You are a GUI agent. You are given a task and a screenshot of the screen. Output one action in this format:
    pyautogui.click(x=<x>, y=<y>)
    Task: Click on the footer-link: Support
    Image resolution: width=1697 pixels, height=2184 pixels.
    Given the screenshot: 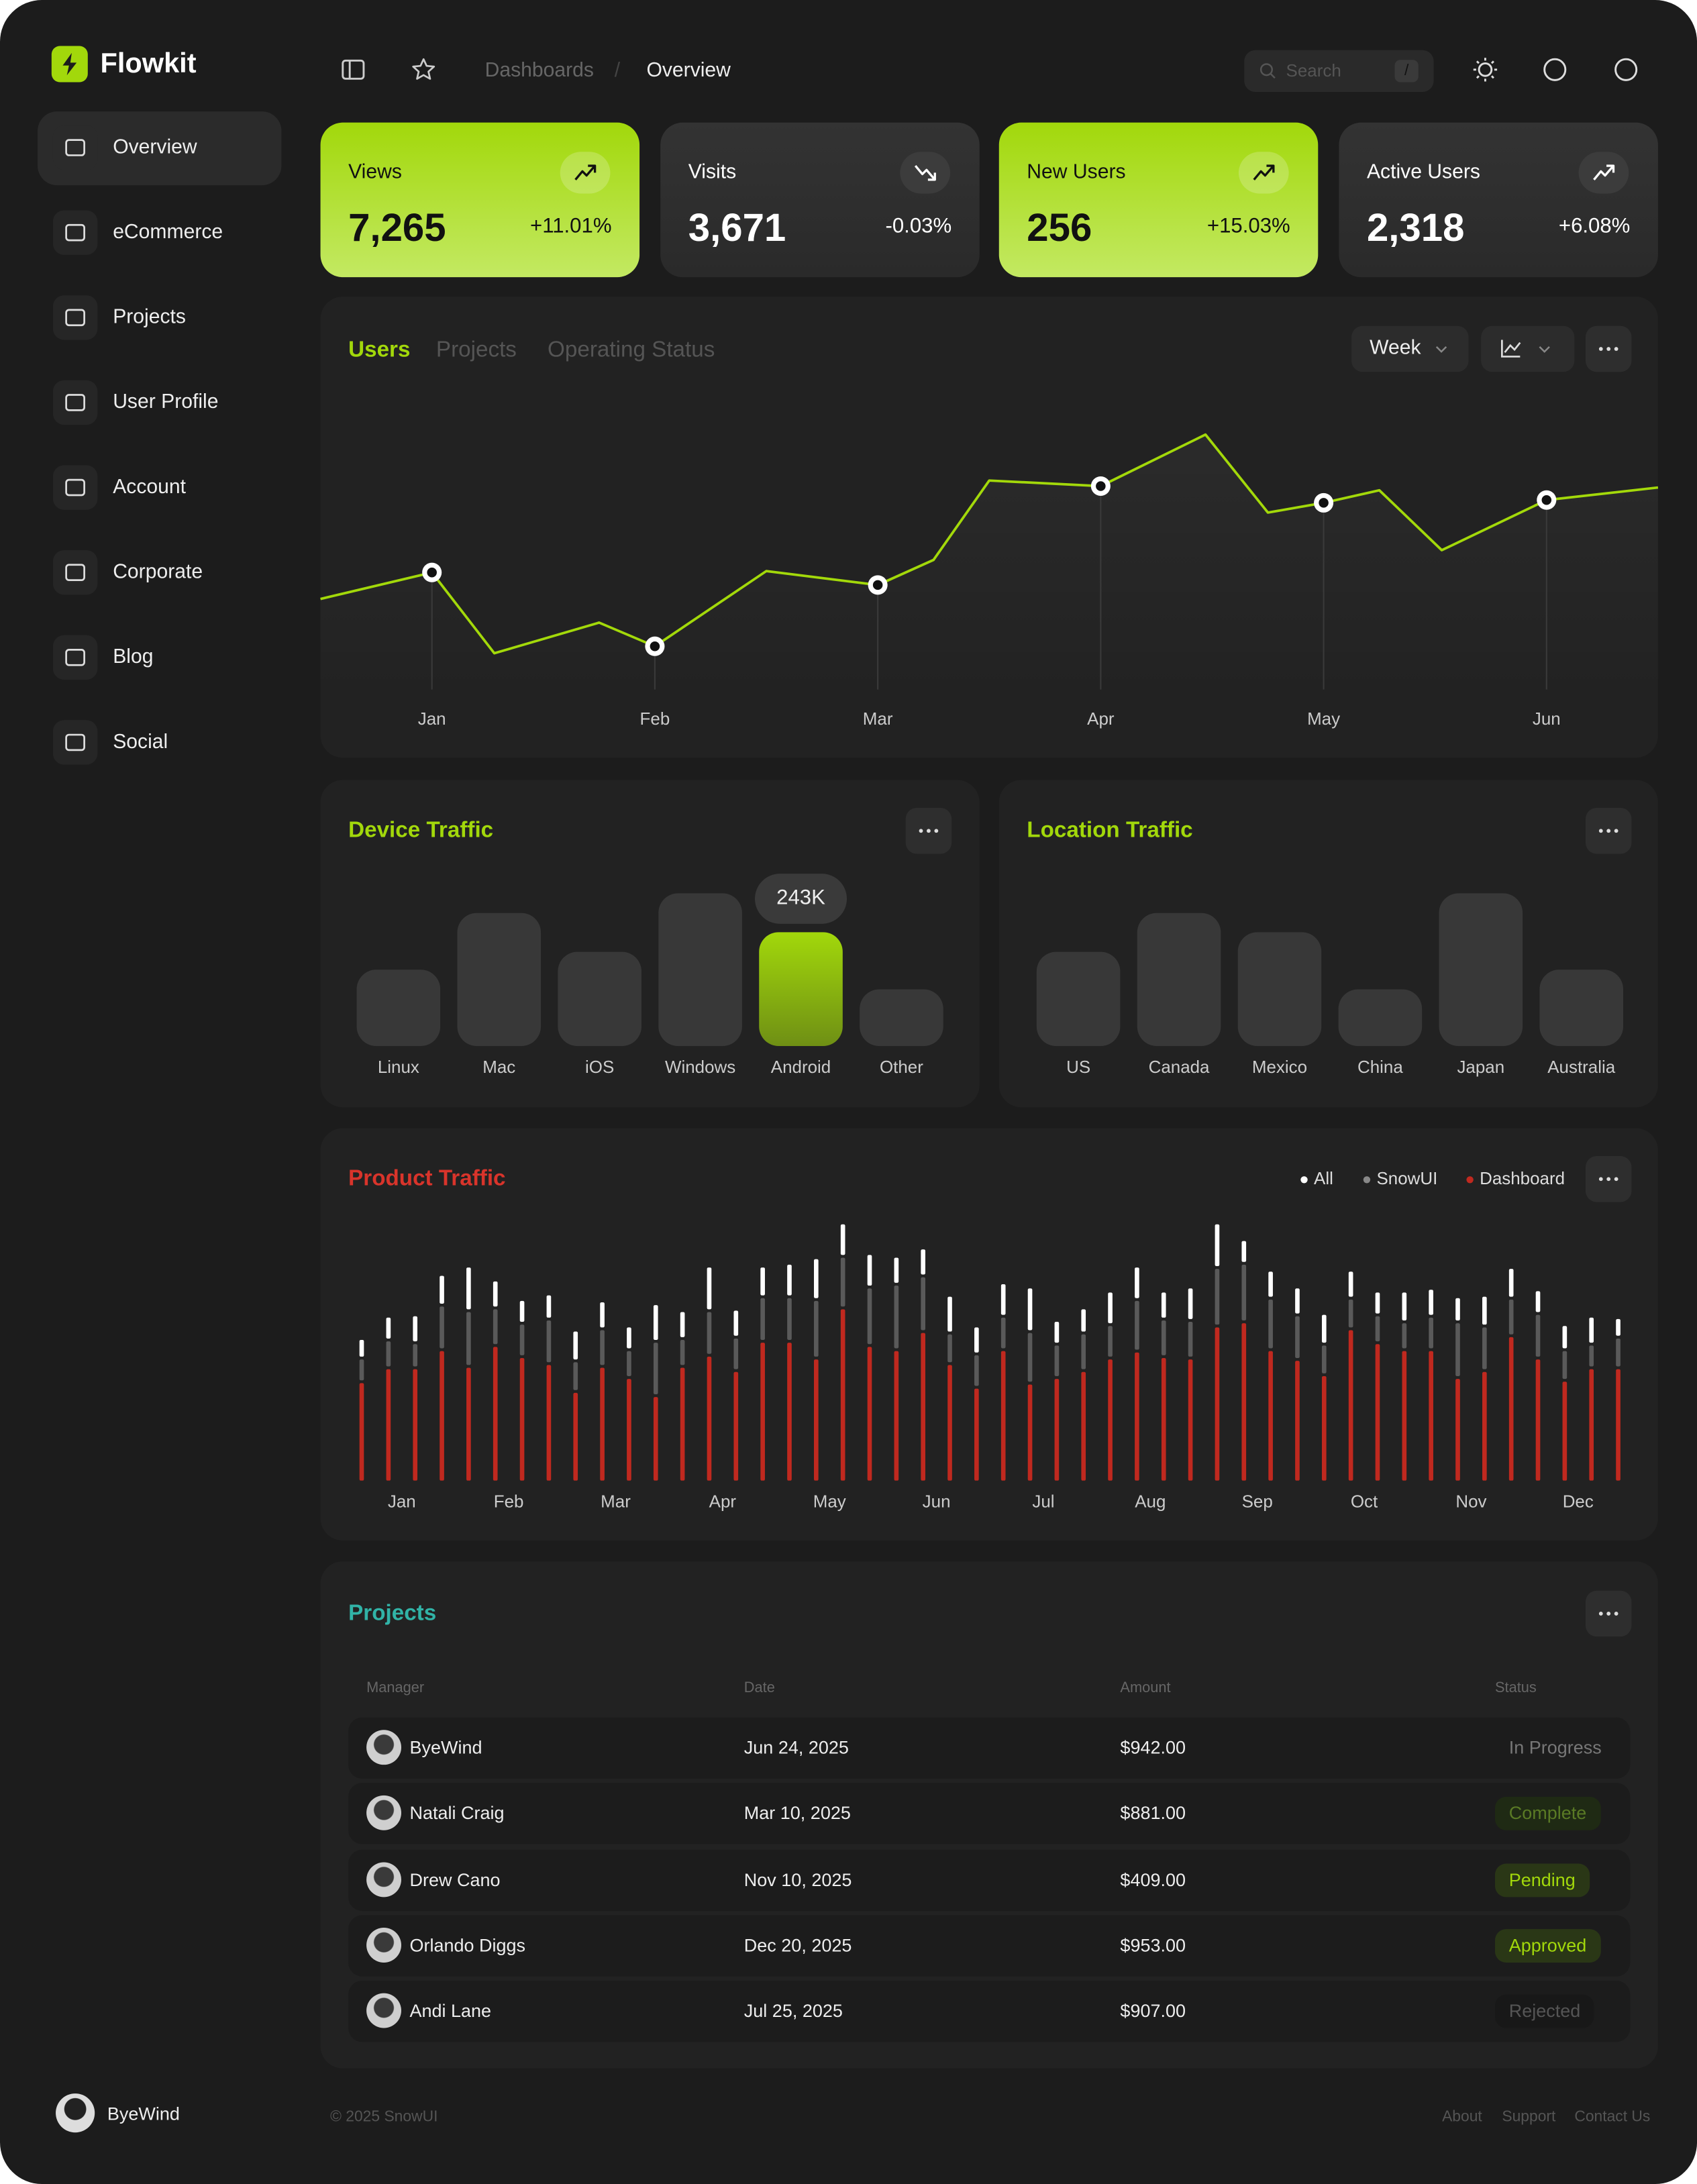 What is the action you would take?
    pyautogui.click(x=1529, y=2117)
    